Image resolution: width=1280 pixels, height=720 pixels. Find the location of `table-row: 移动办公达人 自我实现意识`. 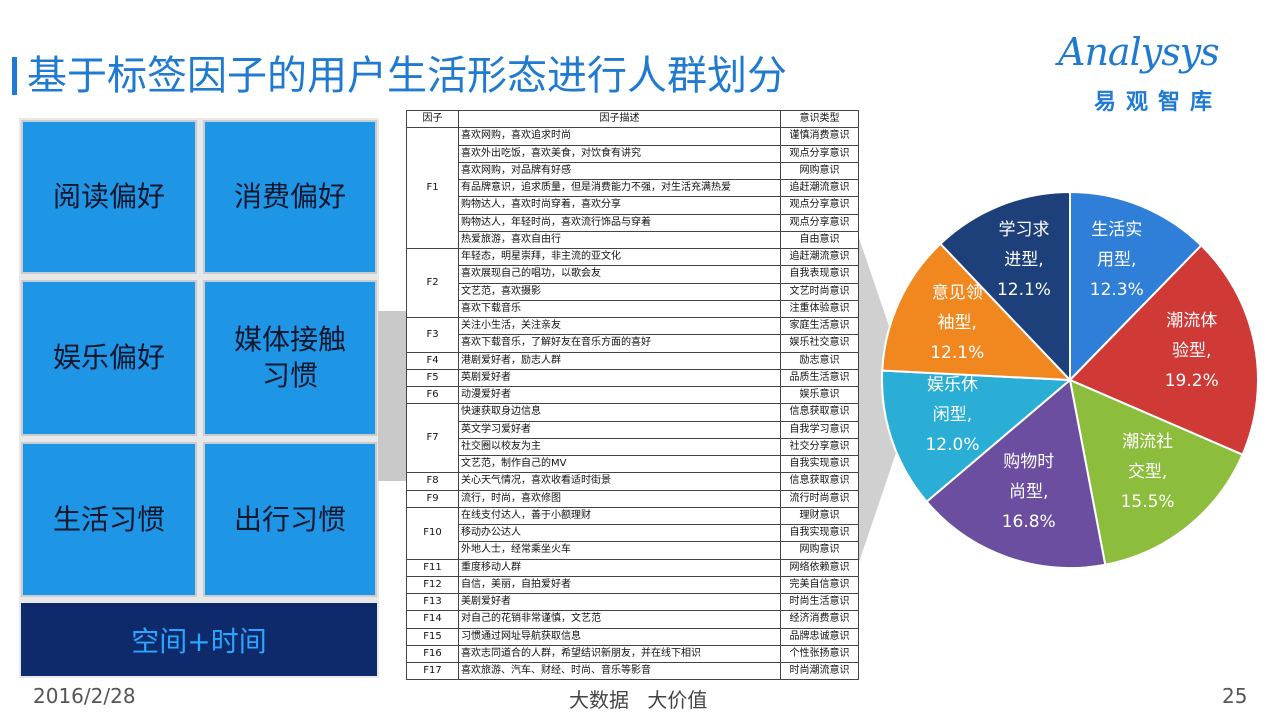

table-row: 移动办公达人 自我实现意识 is located at coordinates (633, 533).